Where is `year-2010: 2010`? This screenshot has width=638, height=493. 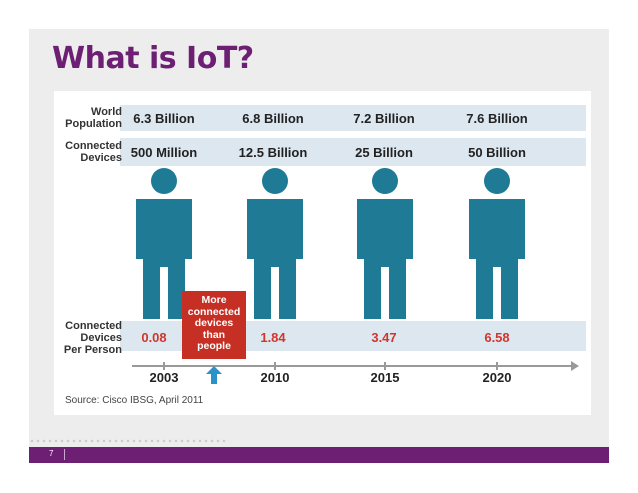 year-2010: 2010 is located at coordinates (275, 377).